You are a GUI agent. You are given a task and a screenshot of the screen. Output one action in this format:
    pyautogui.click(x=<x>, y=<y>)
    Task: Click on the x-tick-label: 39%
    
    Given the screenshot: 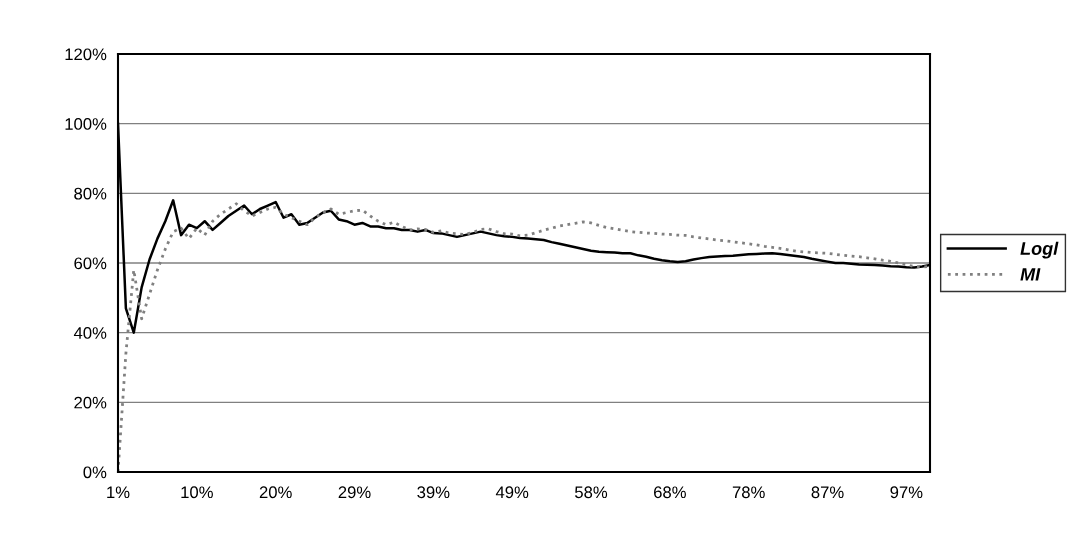 What is the action you would take?
    pyautogui.click(x=433, y=492)
    